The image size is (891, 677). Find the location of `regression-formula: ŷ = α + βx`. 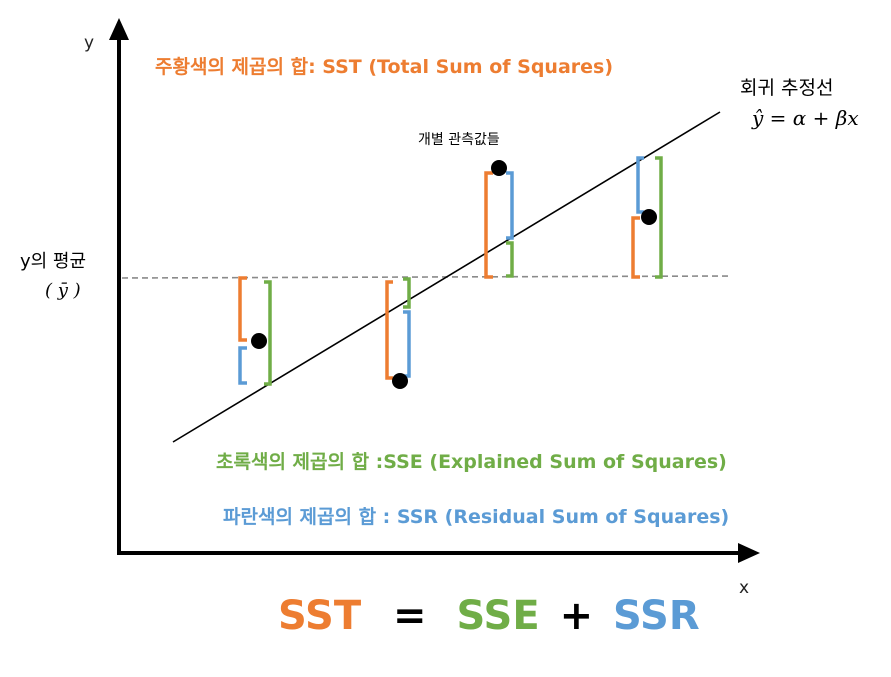

regression-formula: ŷ = α + βx is located at coordinates (805, 118).